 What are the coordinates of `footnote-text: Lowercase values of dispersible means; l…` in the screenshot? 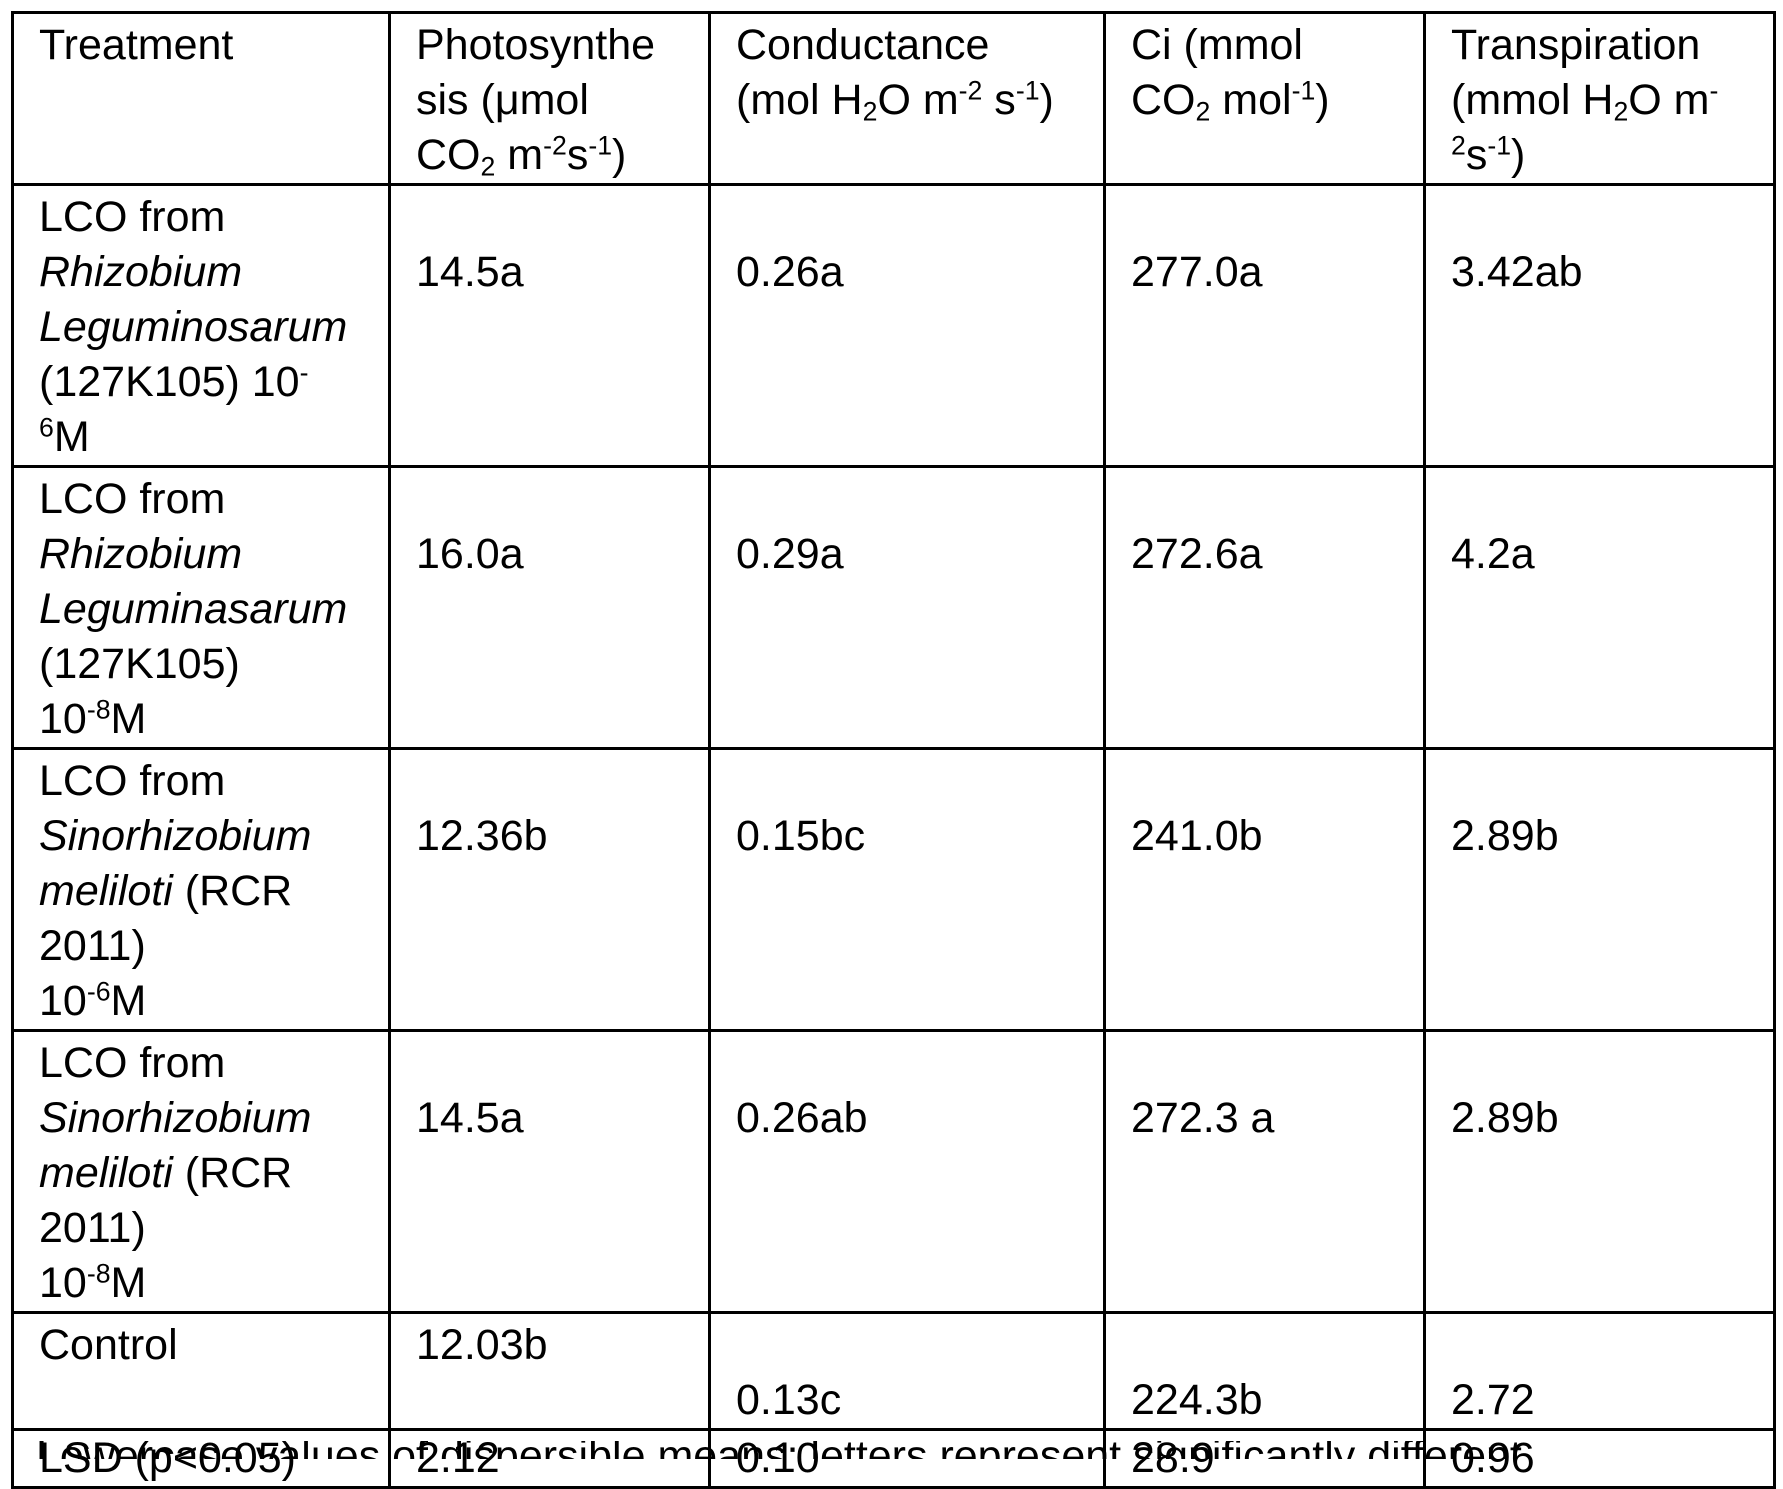 It's located at (896, 1450).